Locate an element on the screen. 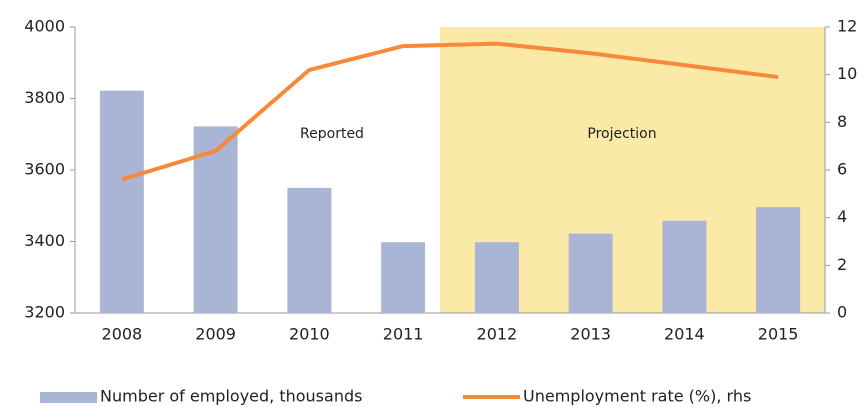  annotation: Reported is located at coordinates (332, 134).